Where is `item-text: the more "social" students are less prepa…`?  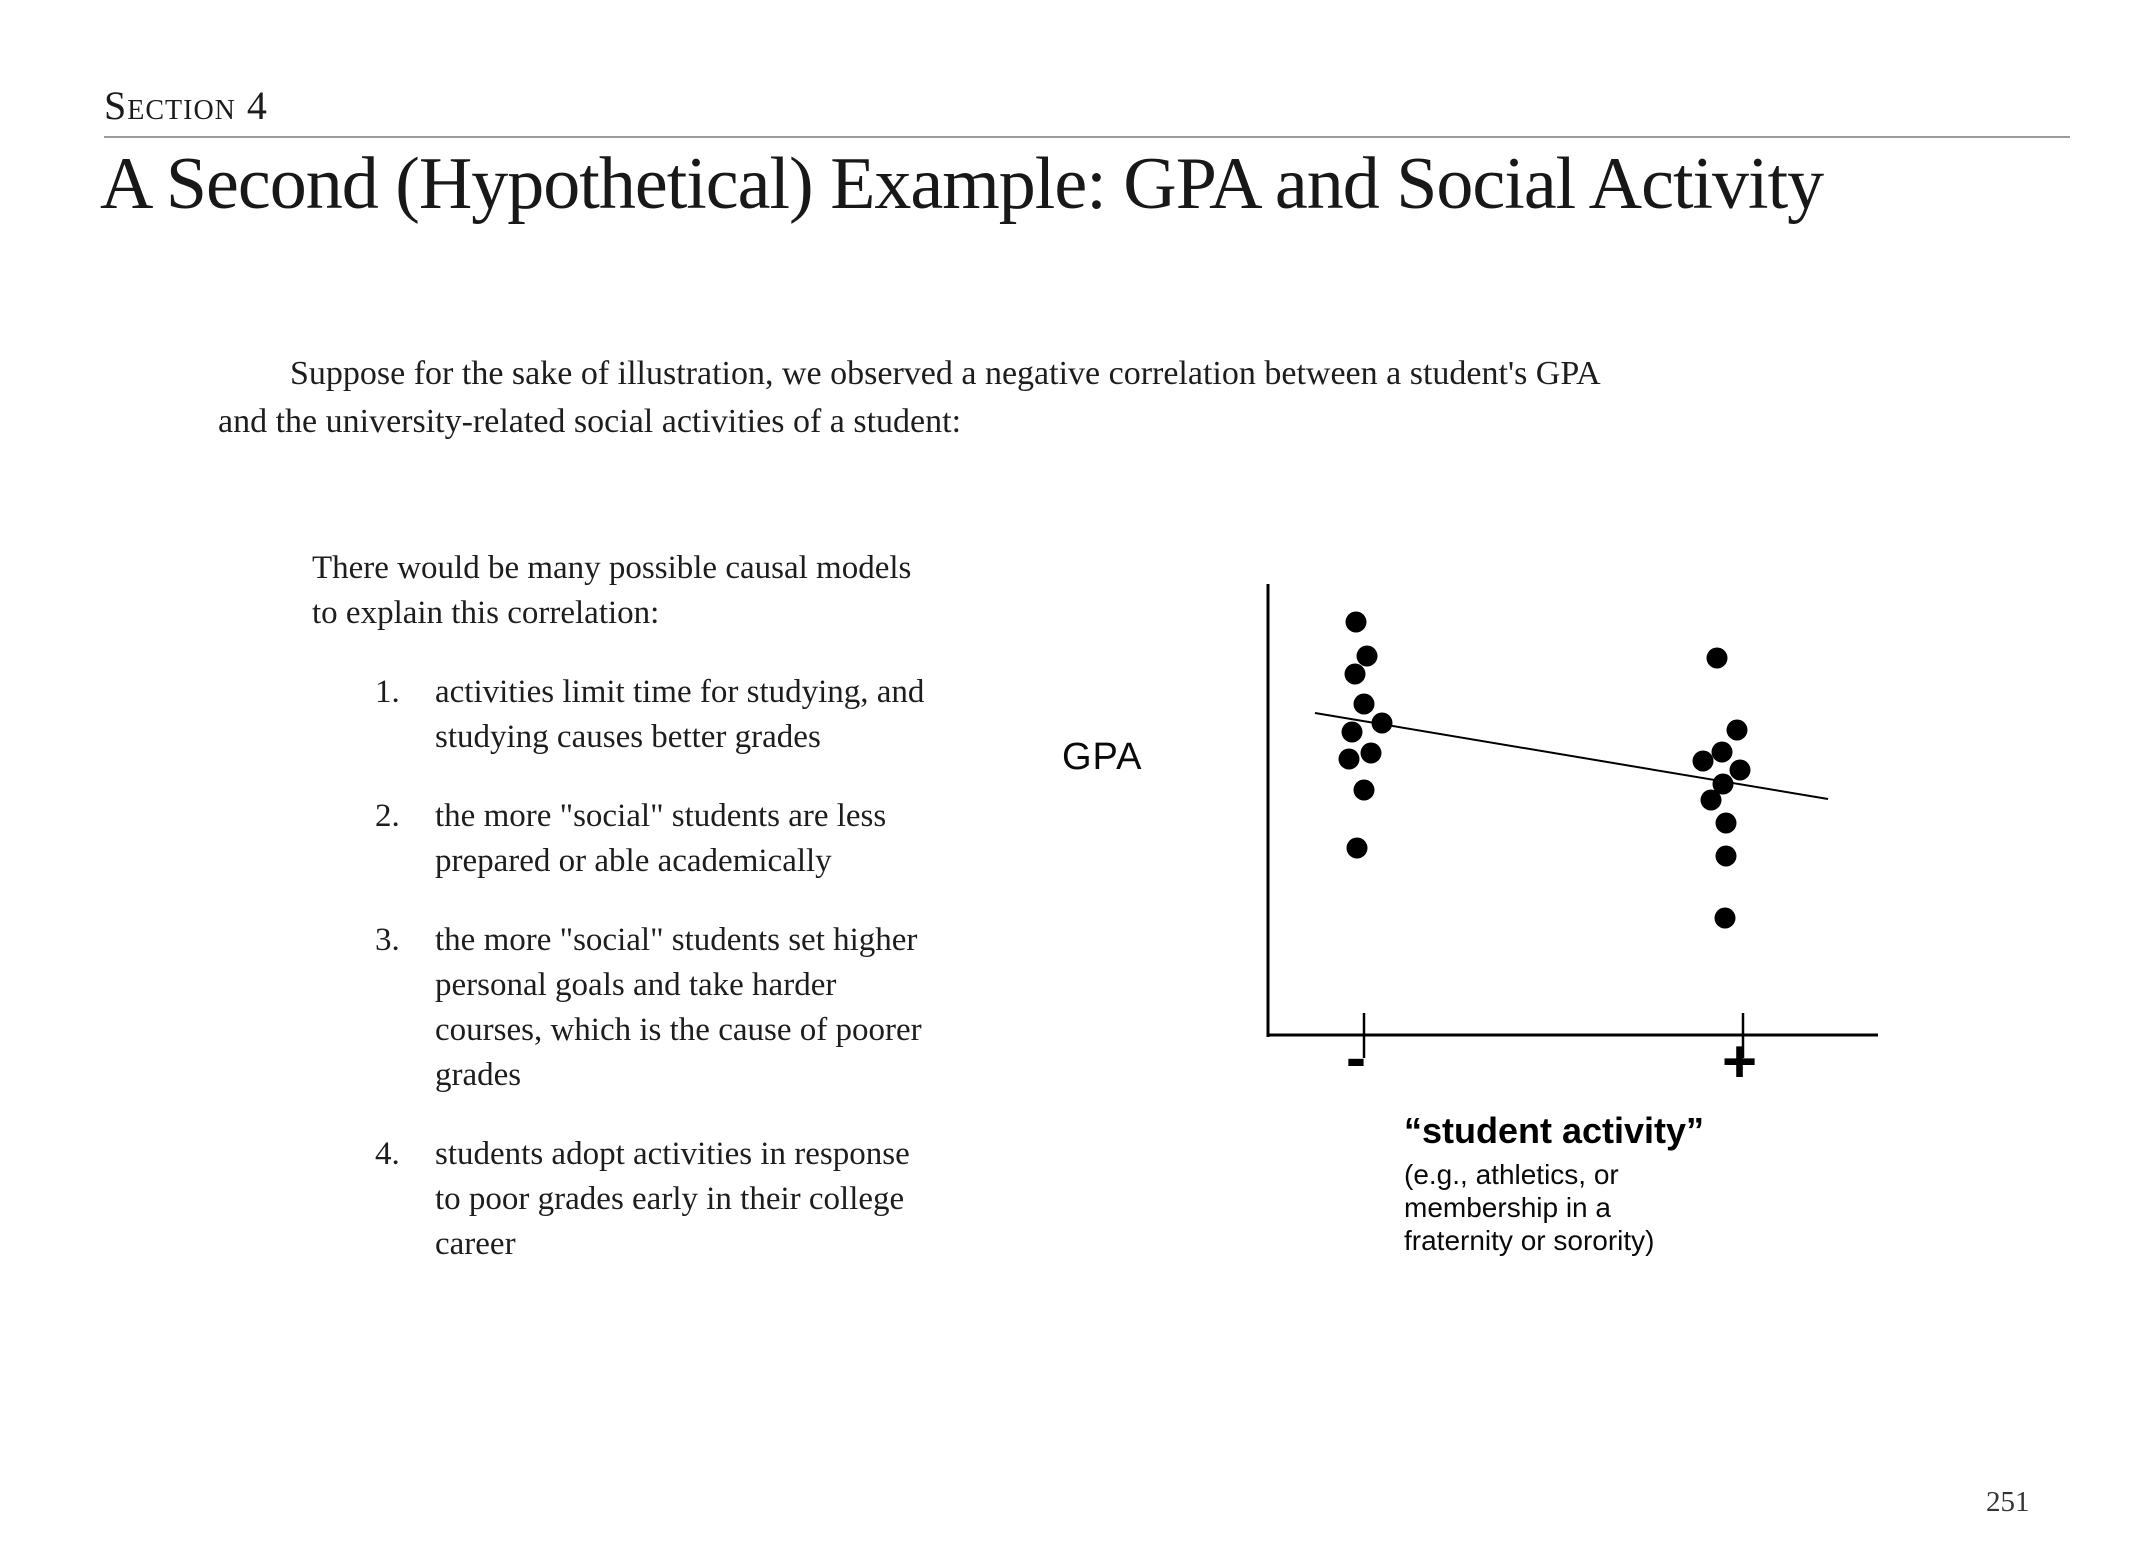
item-text: the more "social" students are less prepa… is located at coordinates (660, 839).